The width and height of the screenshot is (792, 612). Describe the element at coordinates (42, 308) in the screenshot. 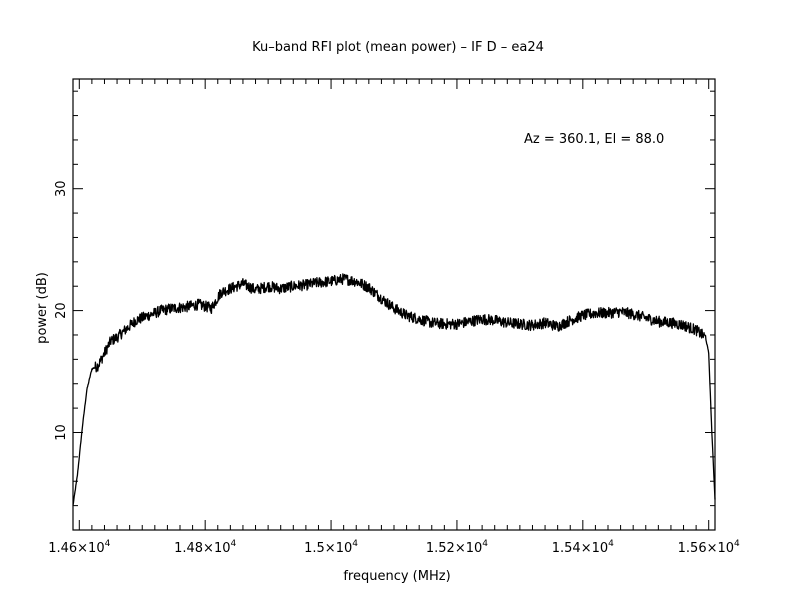

I see `y-axis-label: power (dB)` at that location.